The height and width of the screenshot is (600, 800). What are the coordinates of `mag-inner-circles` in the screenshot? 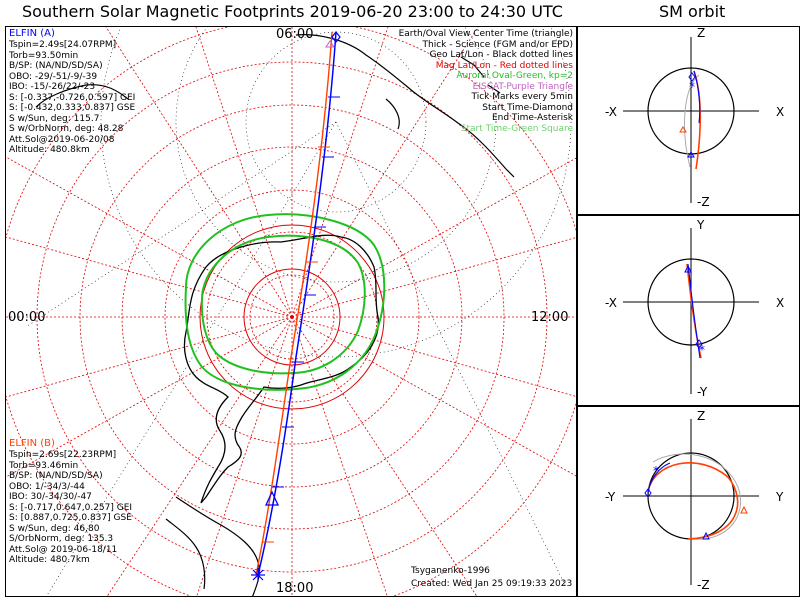 It's located at (292, 317).